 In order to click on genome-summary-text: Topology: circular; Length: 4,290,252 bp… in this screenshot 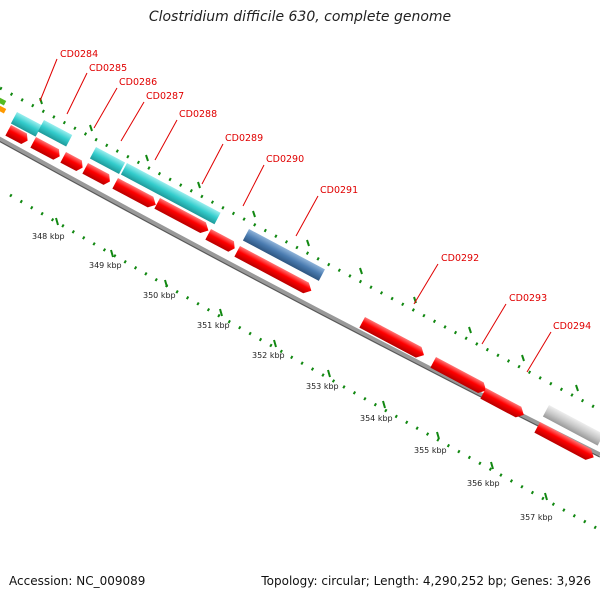, I will do `click(426, 581)`.